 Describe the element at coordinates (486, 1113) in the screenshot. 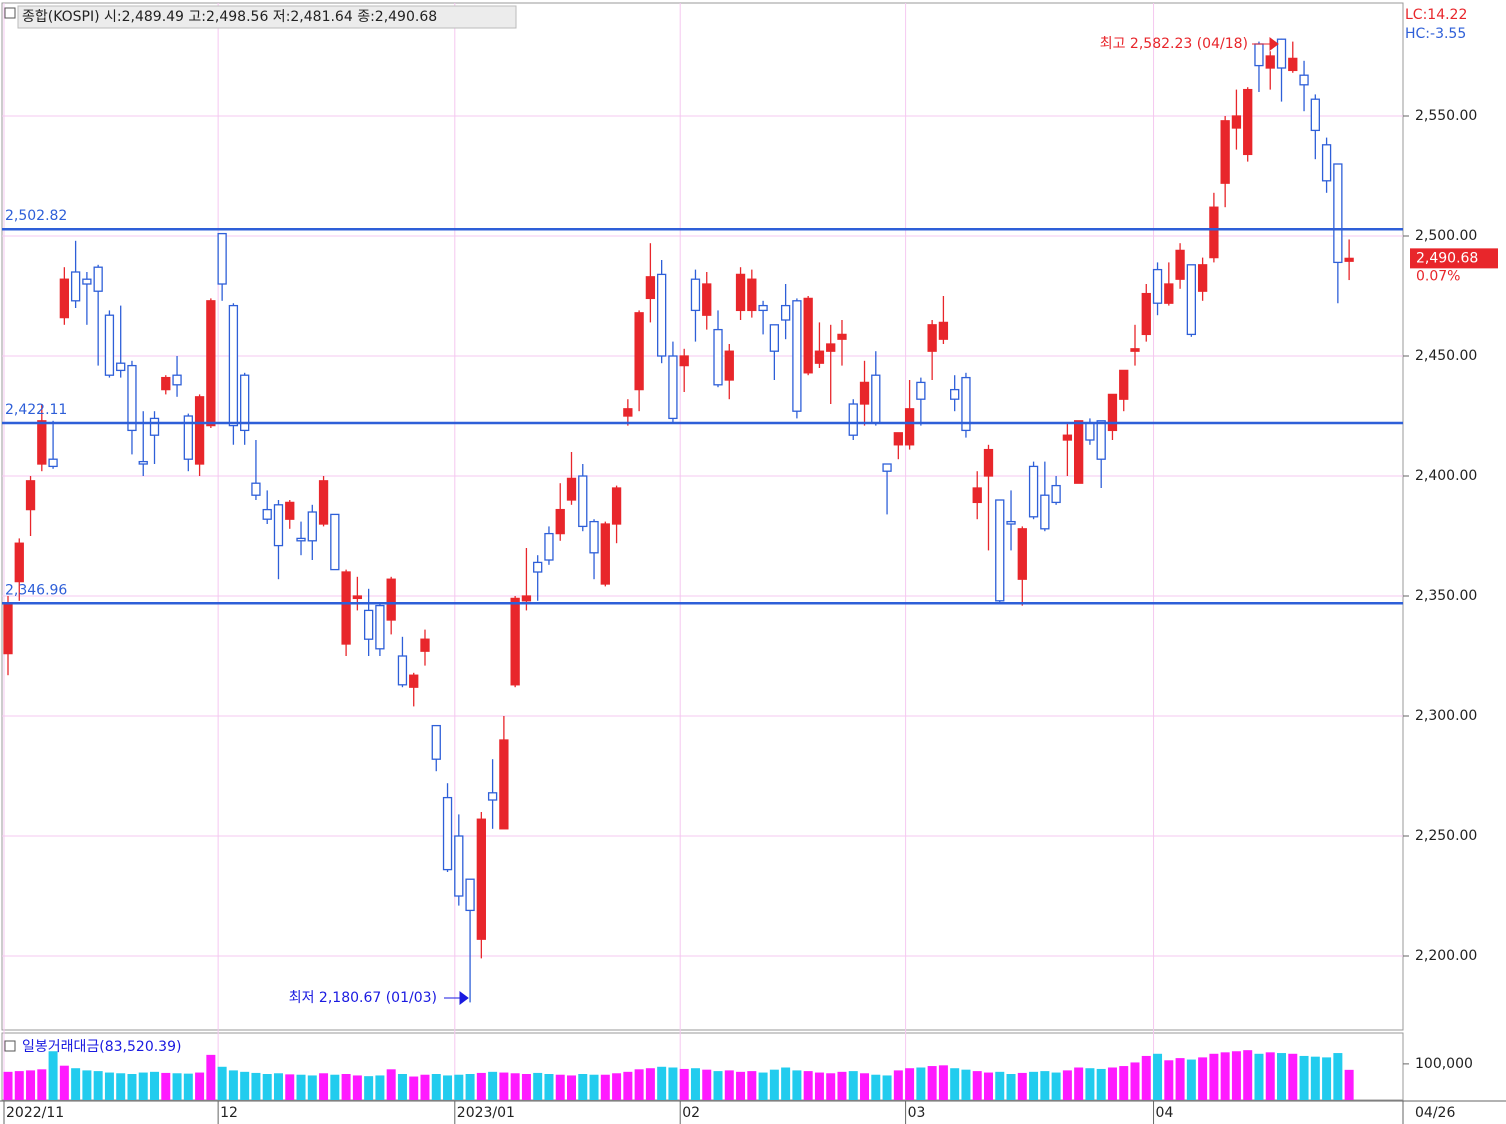

I see `x-tick-label: 2023/01` at that location.